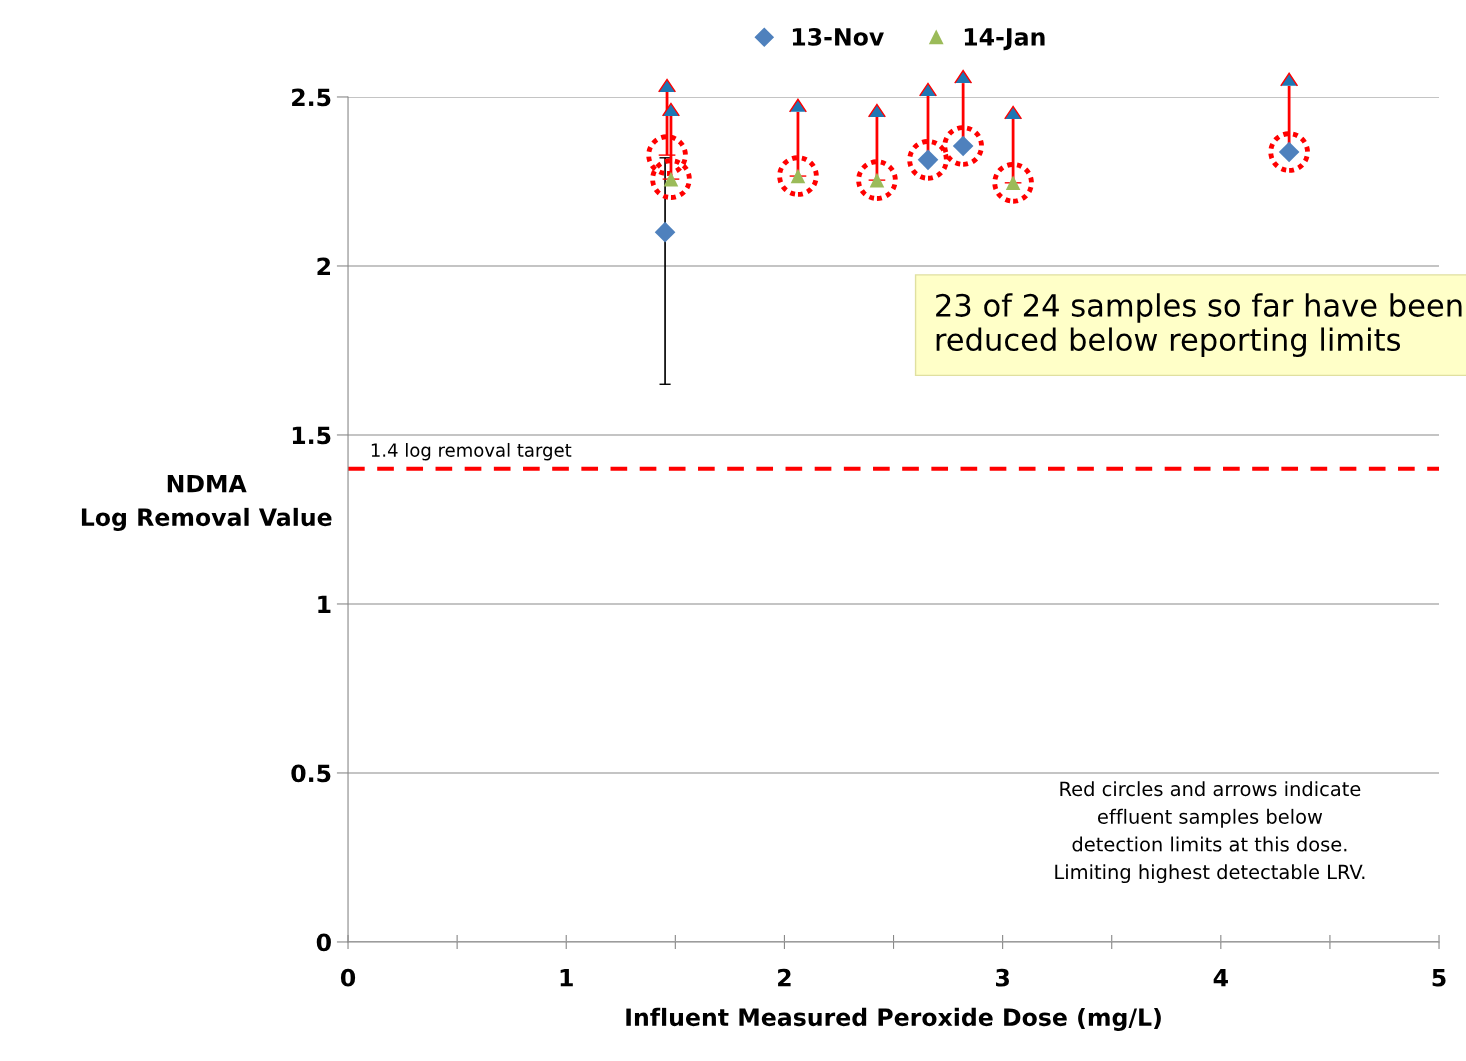 The height and width of the screenshot is (1061, 1466). I want to click on x-tick-label: 4, so click(1220, 978).